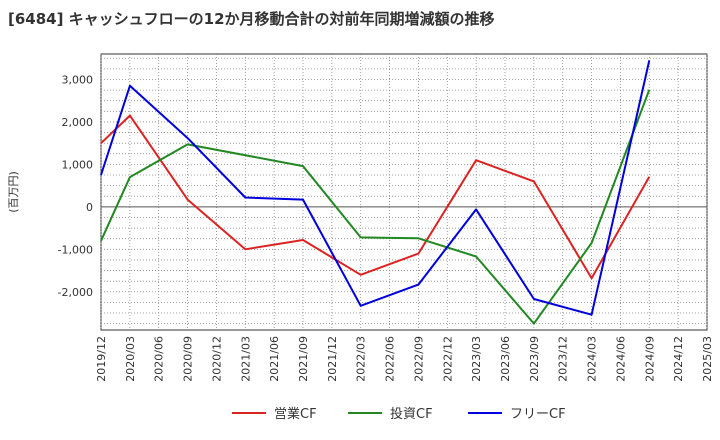 The height and width of the screenshot is (440, 720). What do you see at coordinates (538, 414) in the screenshot?
I see `legend-label-3: フリーCF` at bounding box center [538, 414].